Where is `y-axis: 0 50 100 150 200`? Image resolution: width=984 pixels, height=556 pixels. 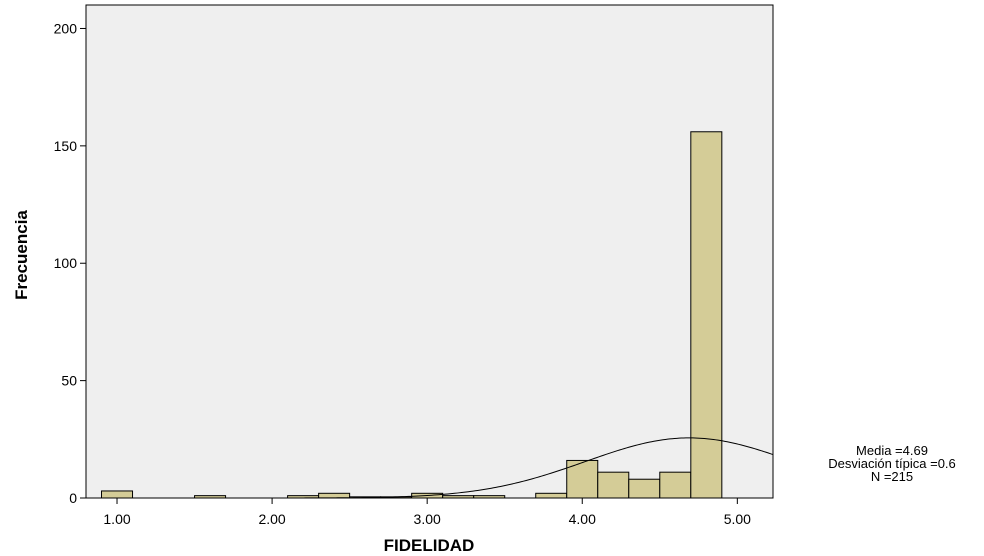 y-axis: 0 50 100 150 200 is located at coordinates (70, 263).